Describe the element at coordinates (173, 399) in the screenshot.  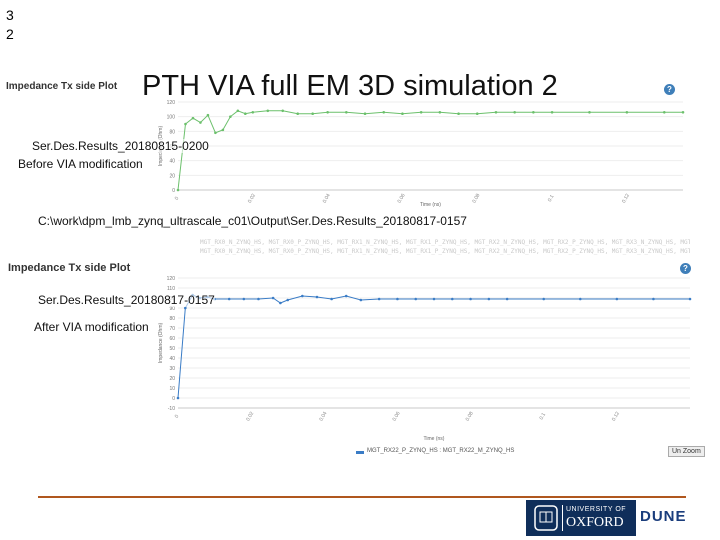
I see `y-tick-label: 0` at that location.